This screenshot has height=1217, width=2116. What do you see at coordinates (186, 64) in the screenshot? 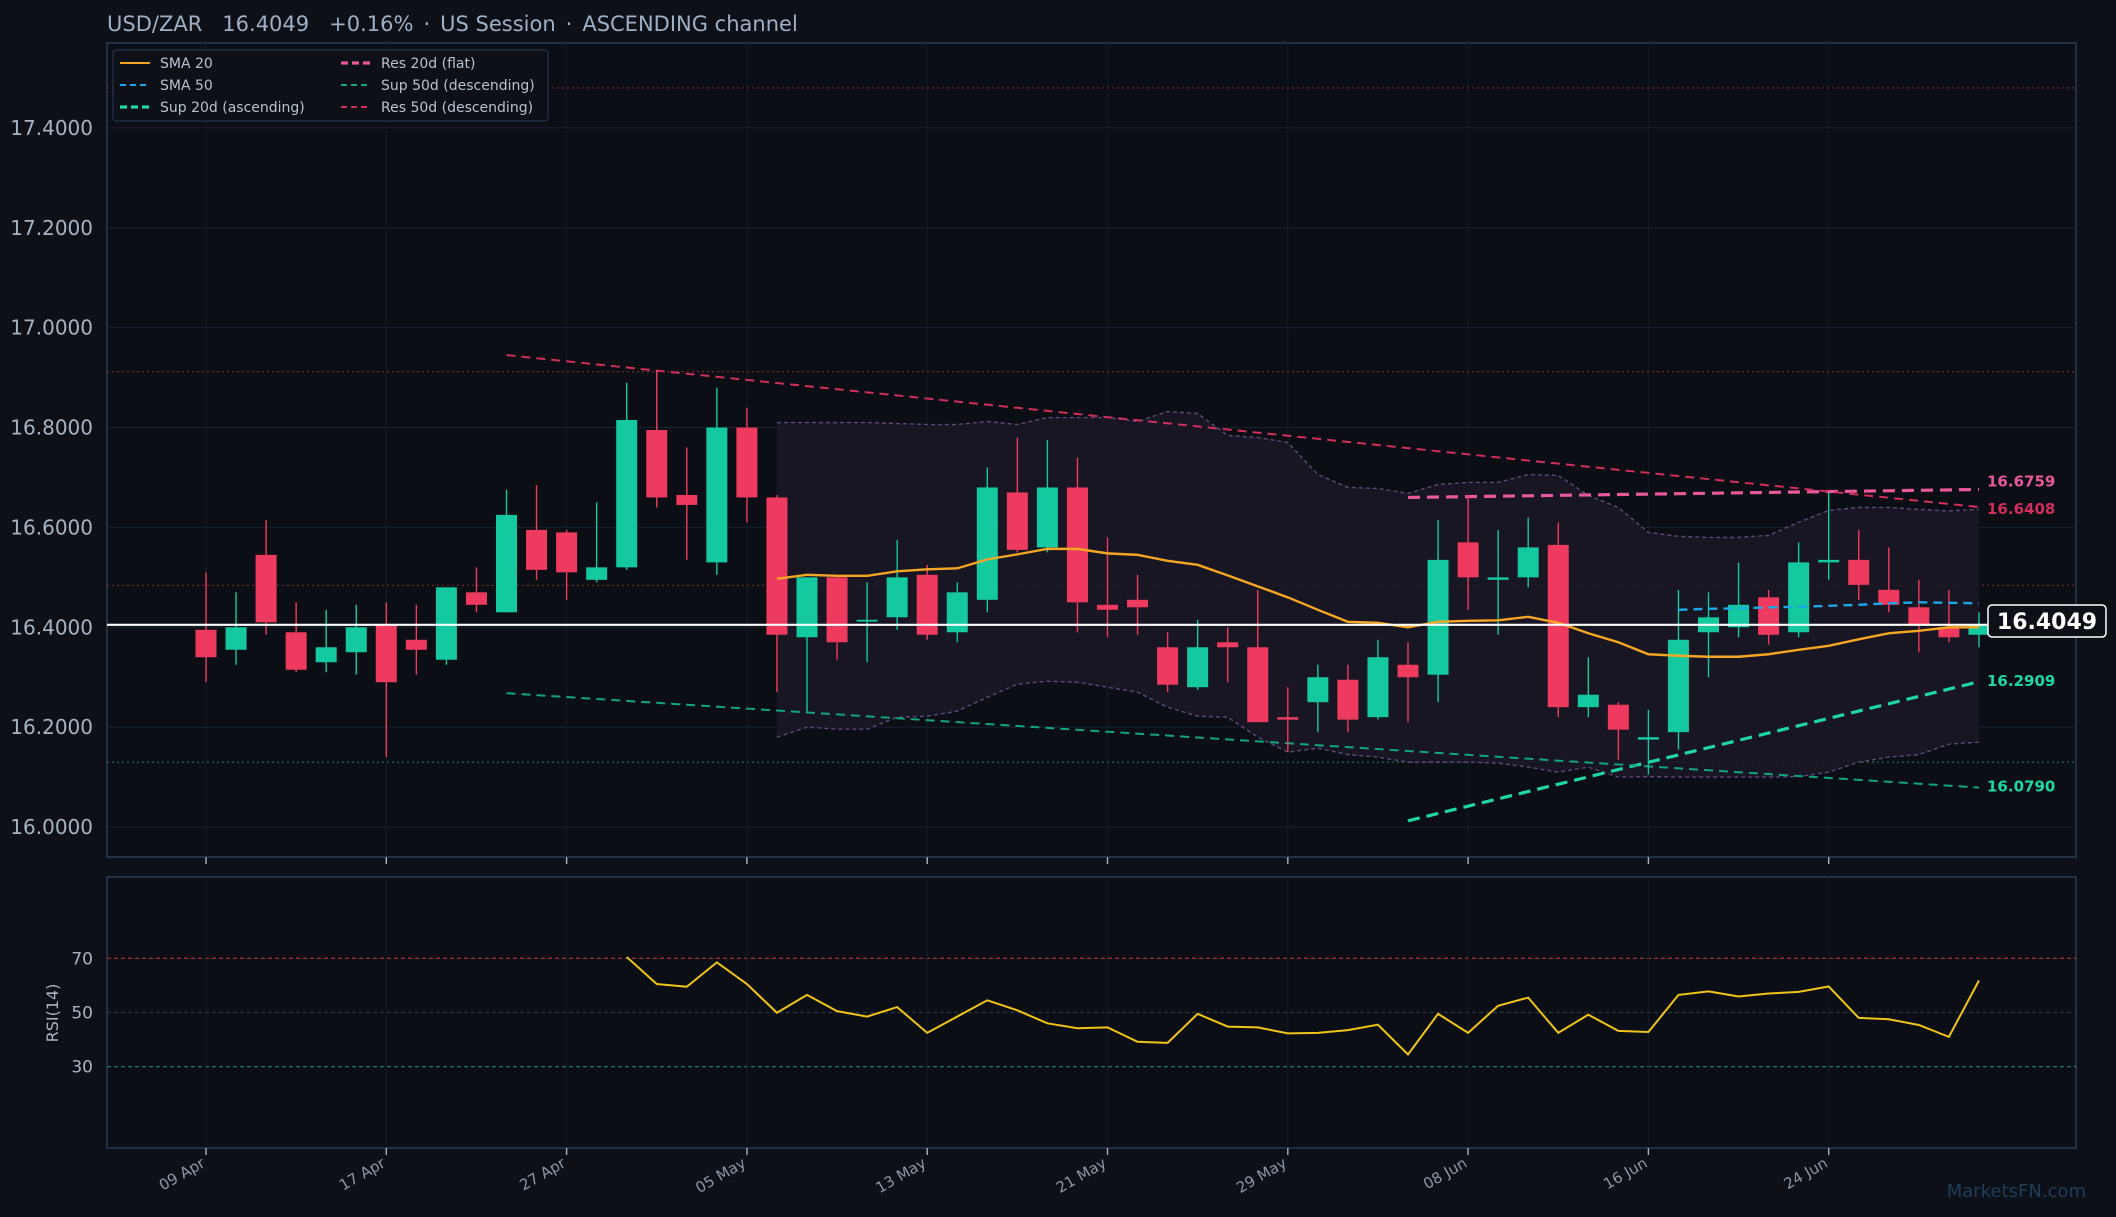
I see `legend-label: SMA 20` at bounding box center [186, 64].